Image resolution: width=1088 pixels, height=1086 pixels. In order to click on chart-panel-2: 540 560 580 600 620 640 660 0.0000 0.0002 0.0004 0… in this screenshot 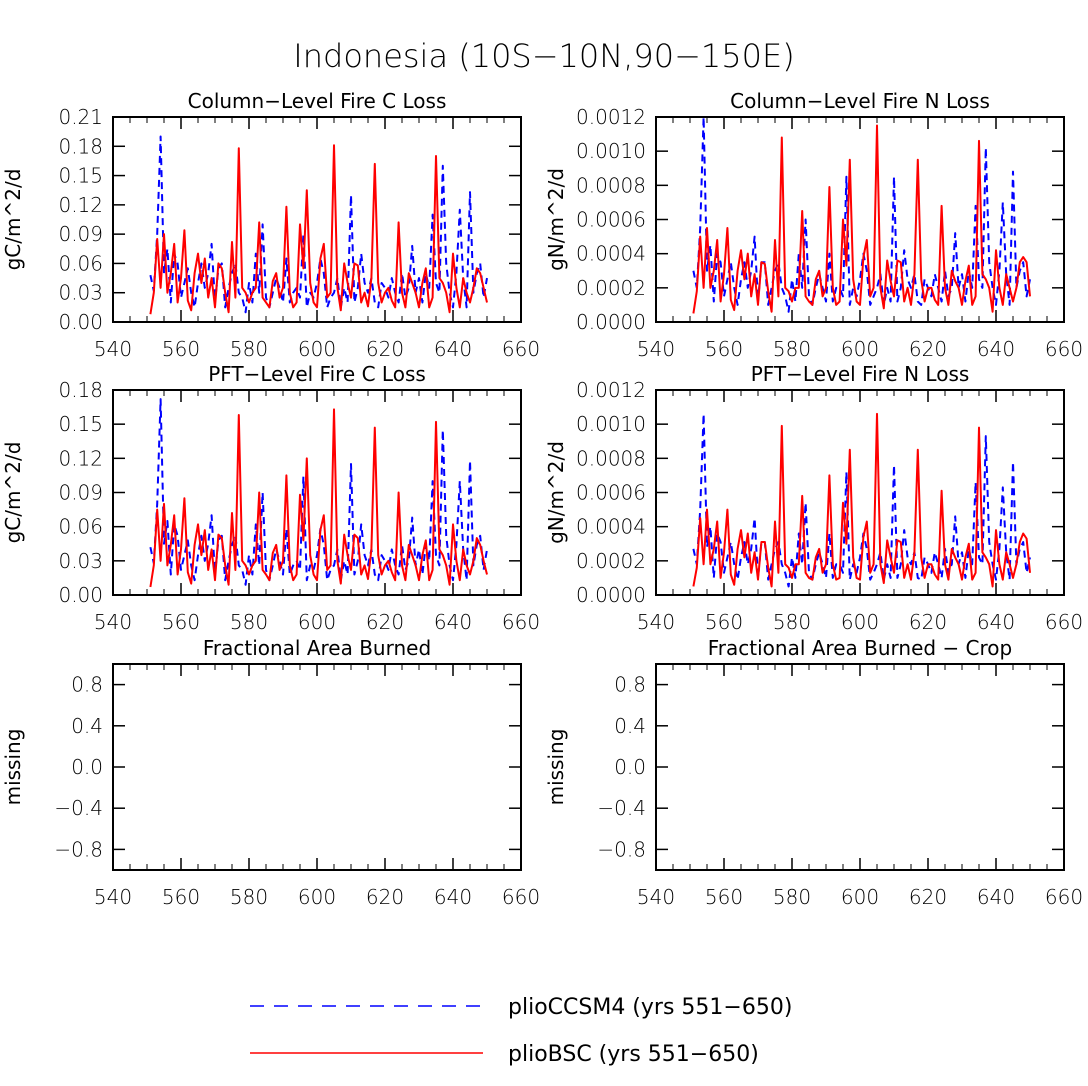, I will do `click(813, 225)`.